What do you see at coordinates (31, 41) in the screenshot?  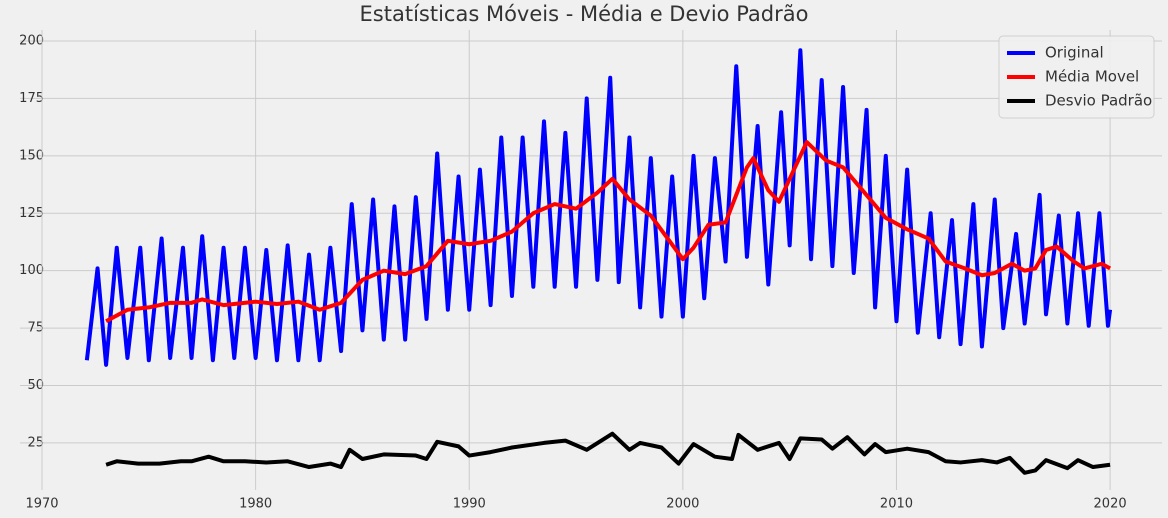 I see `y-tick-label: 200` at bounding box center [31, 41].